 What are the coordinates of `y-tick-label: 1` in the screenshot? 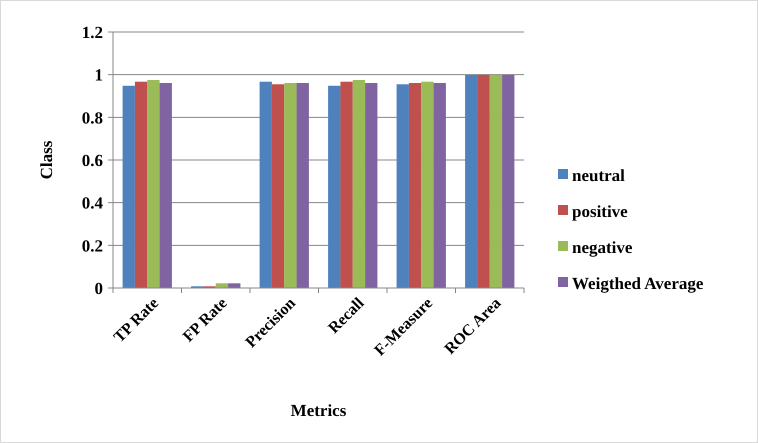 It's located at (98, 75).